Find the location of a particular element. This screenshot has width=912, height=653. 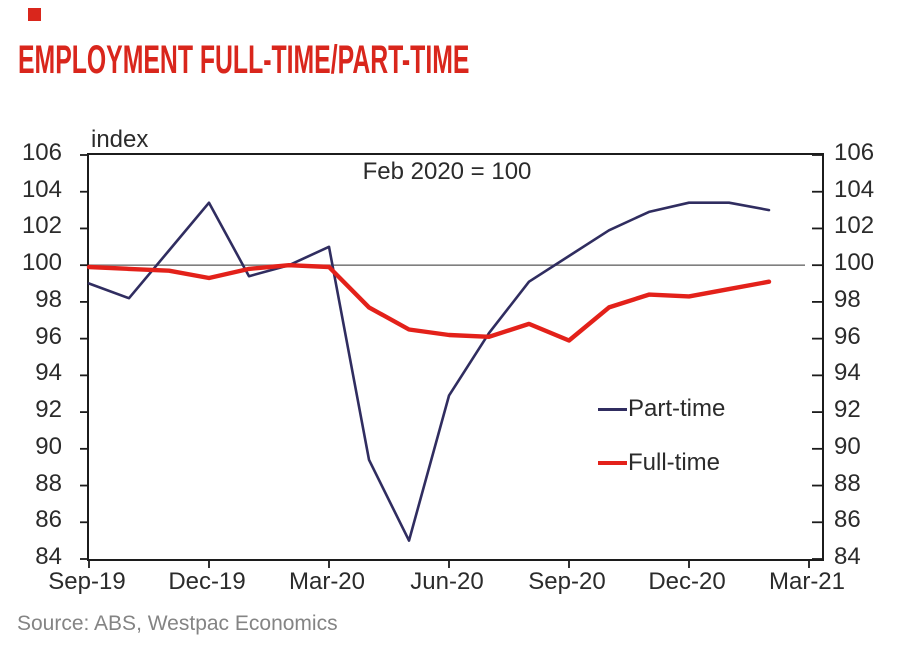

y-axis-label-left: 104 is located at coordinates (41, 189).